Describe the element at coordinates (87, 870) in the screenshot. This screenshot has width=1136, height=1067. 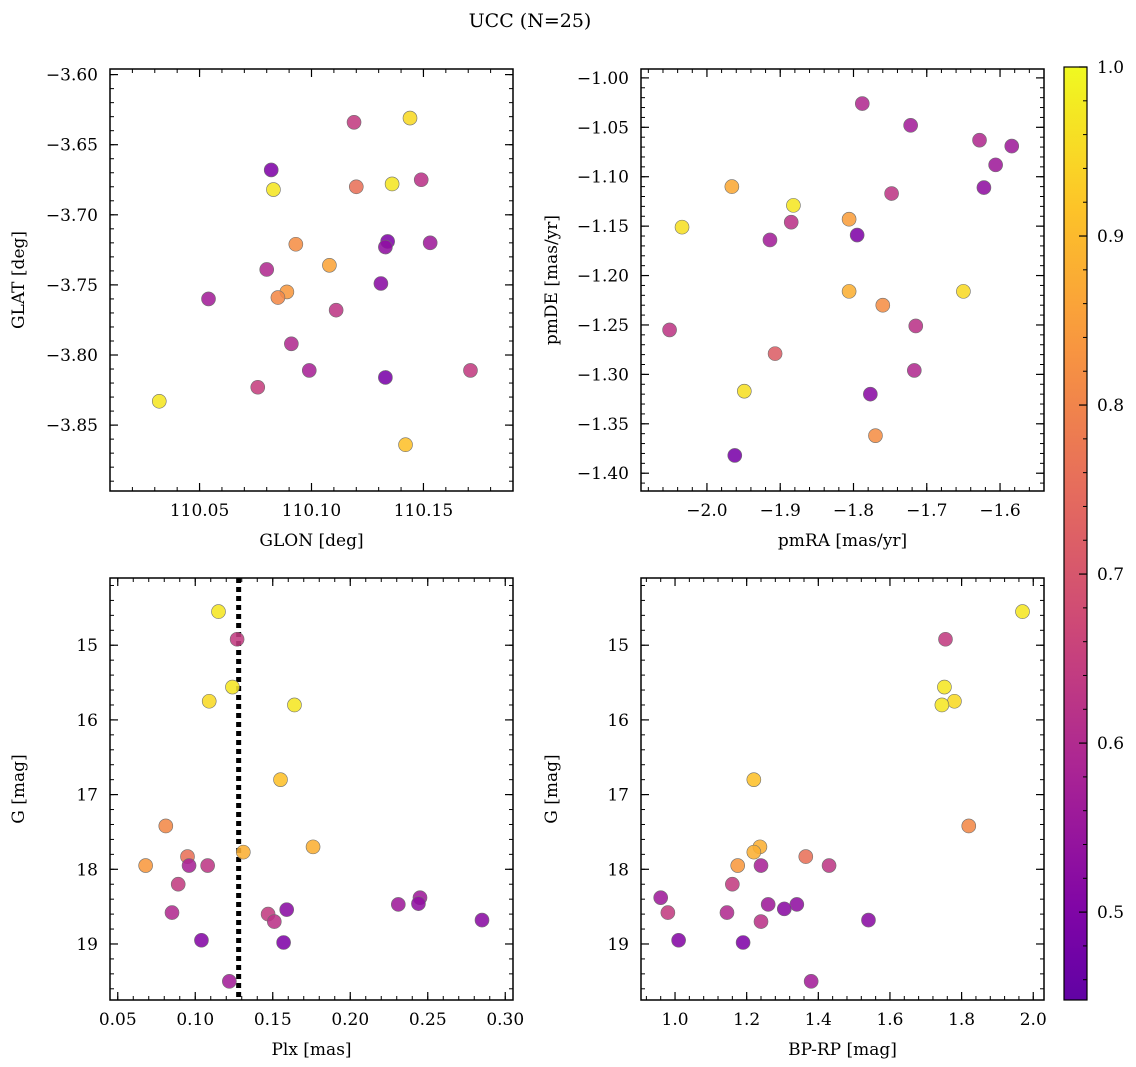
I see `y-tick-label: 18` at that location.